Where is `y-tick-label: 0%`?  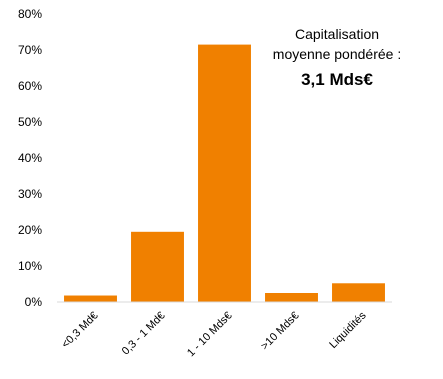
y-tick-label: 0% is located at coordinates (34, 302).